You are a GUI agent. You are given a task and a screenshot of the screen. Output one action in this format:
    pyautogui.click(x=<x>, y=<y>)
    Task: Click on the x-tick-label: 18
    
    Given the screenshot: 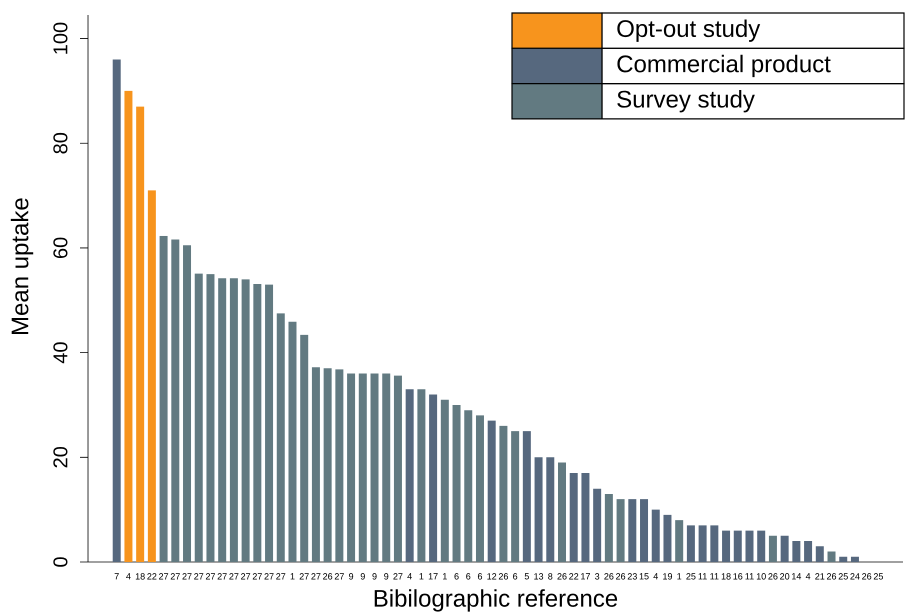 What is the action you would take?
    pyautogui.click(x=726, y=576)
    